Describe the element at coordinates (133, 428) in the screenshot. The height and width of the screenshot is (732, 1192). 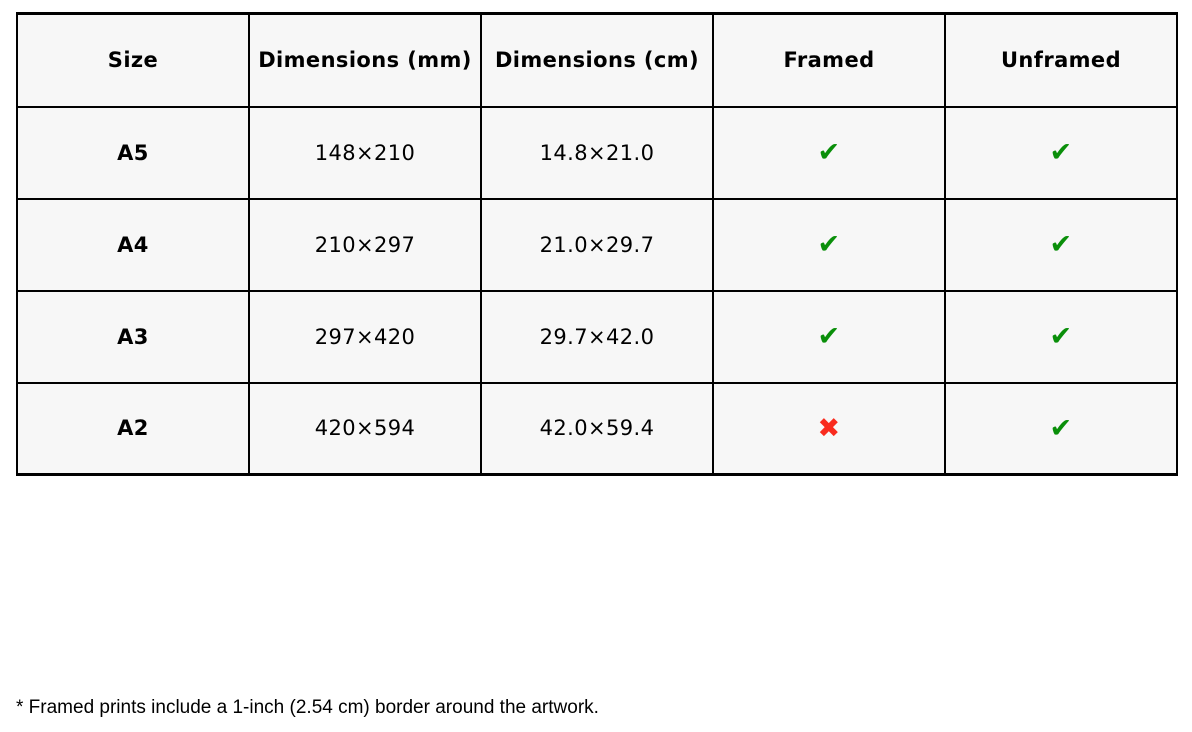
I see `cell-size: A2` at that location.